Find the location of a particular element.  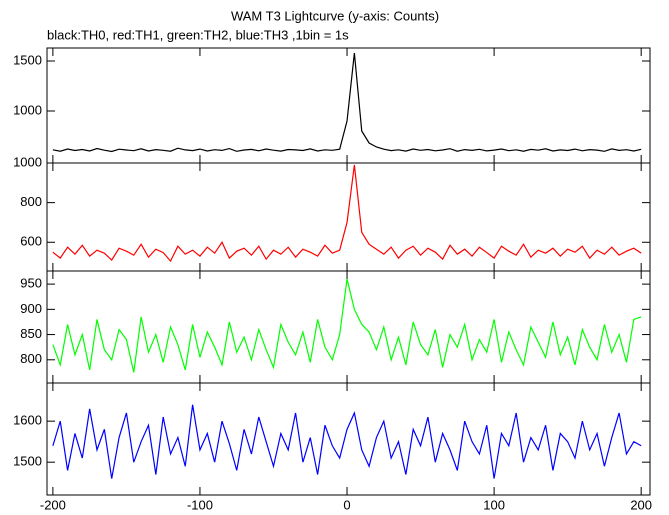

y-tick-label: 850 is located at coordinates (31, 333).